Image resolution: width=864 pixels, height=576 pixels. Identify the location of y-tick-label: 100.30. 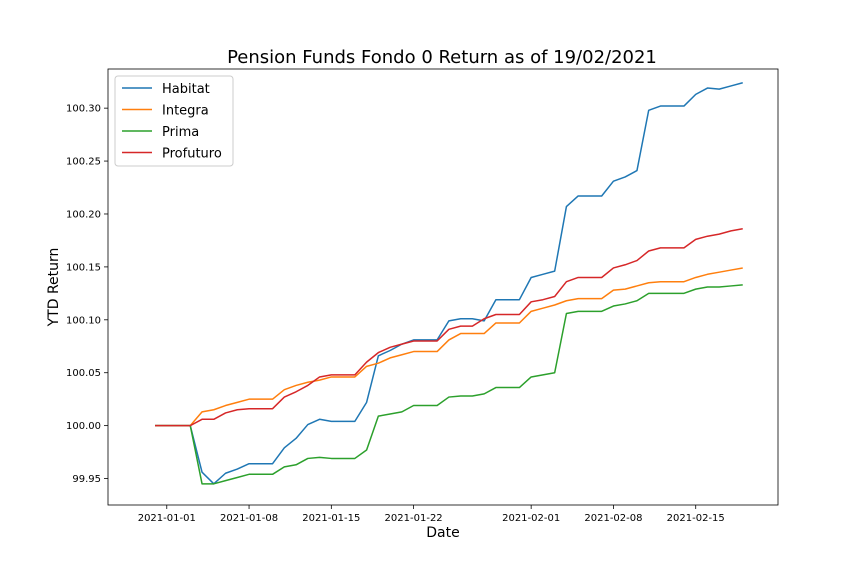
(83, 109).